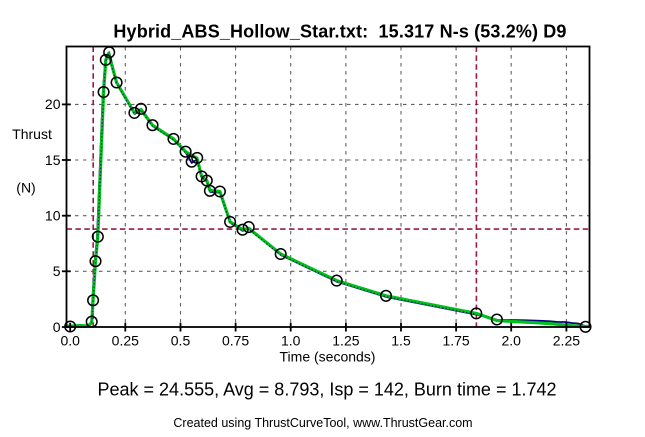 The height and width of the screenshot is (437, 645). I want to click on svg-text: (N), so click(25, 187).